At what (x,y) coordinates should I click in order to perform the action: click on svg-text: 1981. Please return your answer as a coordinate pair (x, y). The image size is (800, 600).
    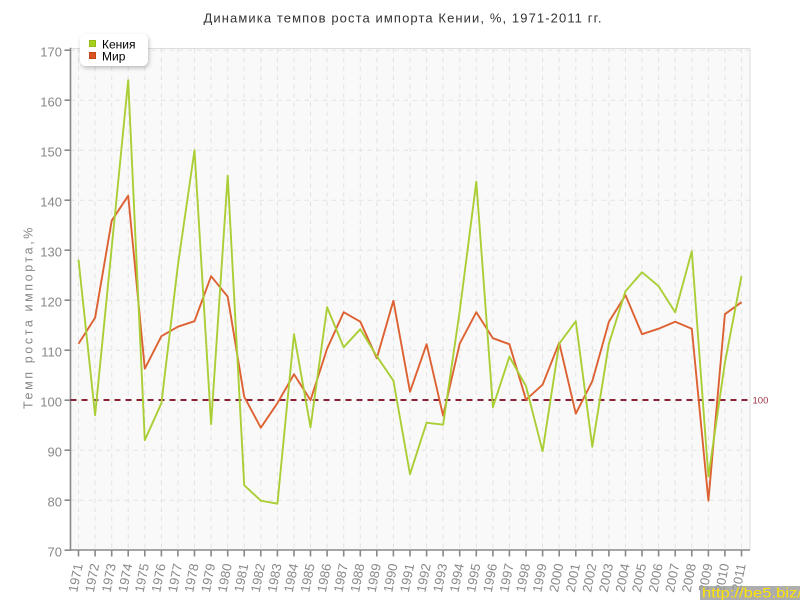
    Looking at the image, I should click on (241, 577).